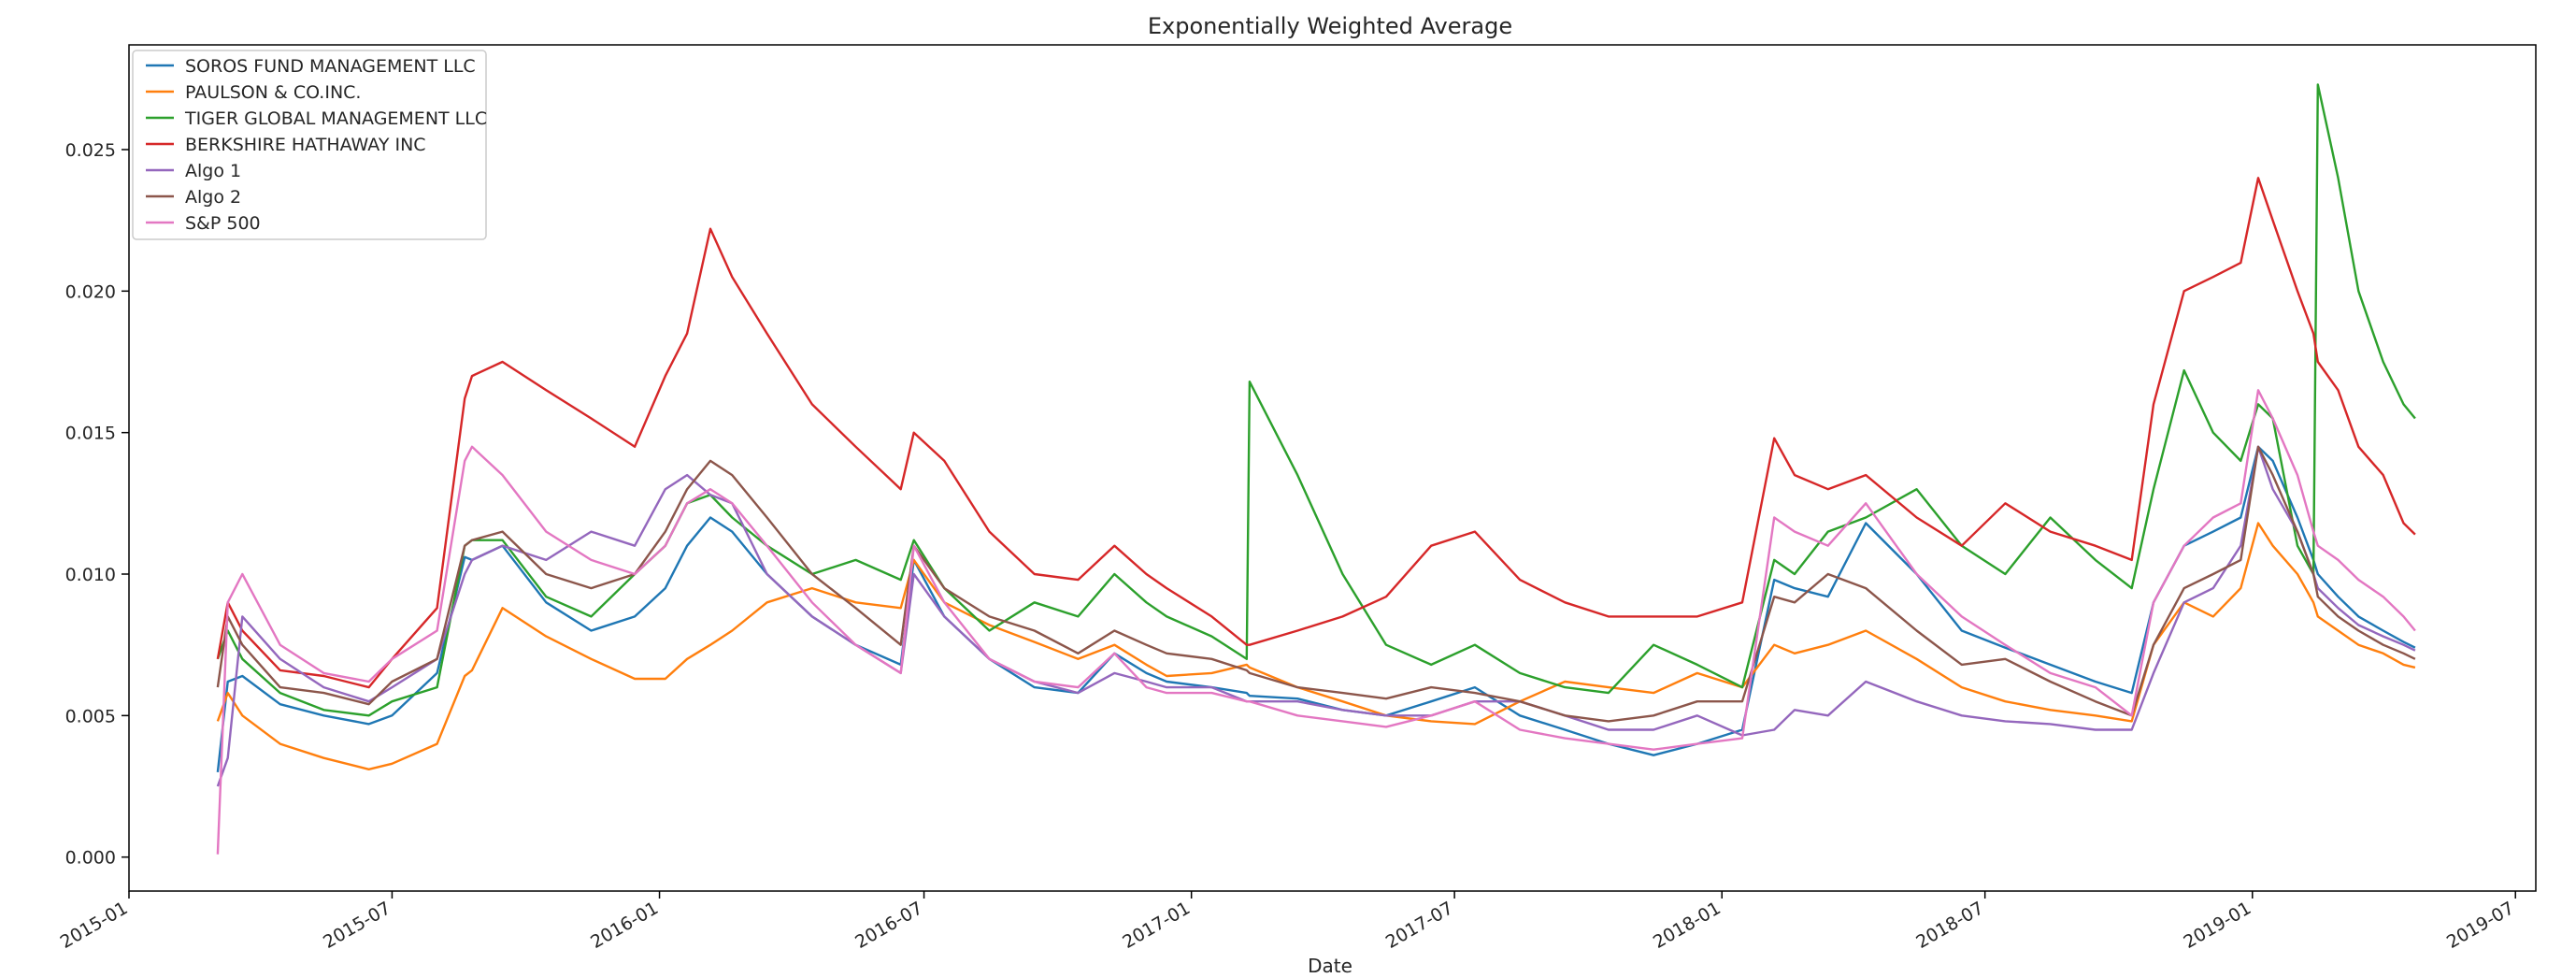 The width and height of the screenshot is (2576, 978). What do you see at coordinates (1419, 925) in the screenshot?
I see `x-tick-label: 2017-07` at bounding box center [1419, 925].